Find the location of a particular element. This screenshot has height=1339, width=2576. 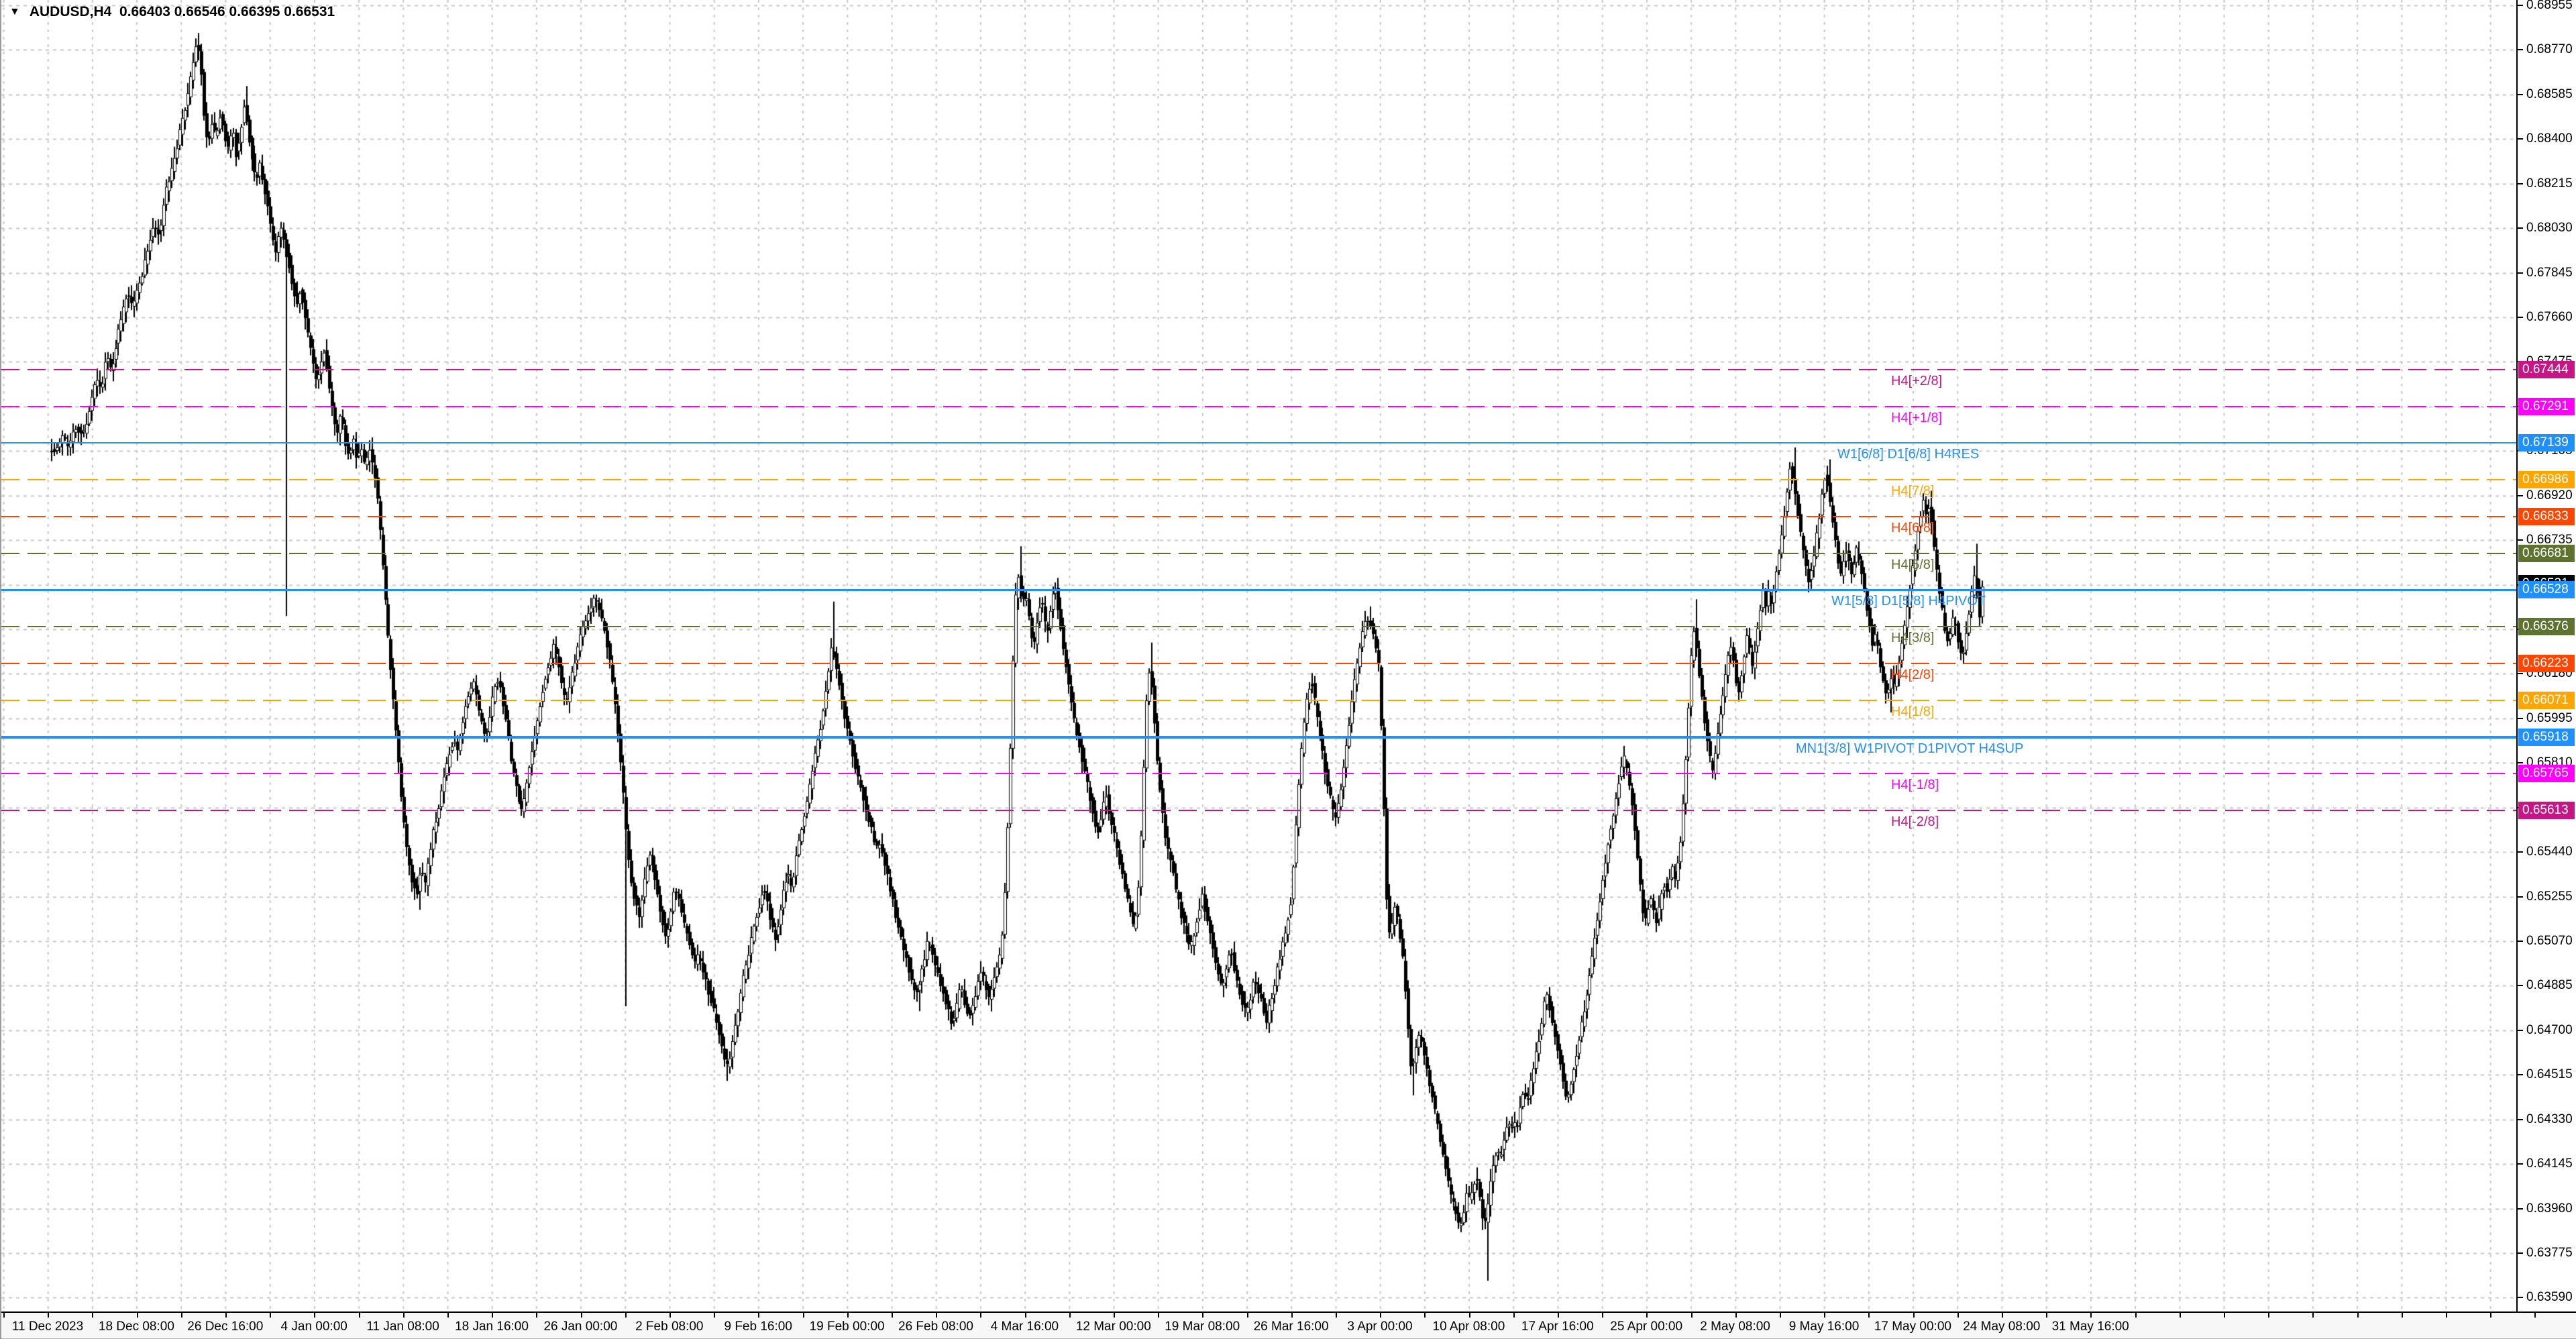

y-axis-tick-label: 0.64330 is located at coordinates (2549, 1119).